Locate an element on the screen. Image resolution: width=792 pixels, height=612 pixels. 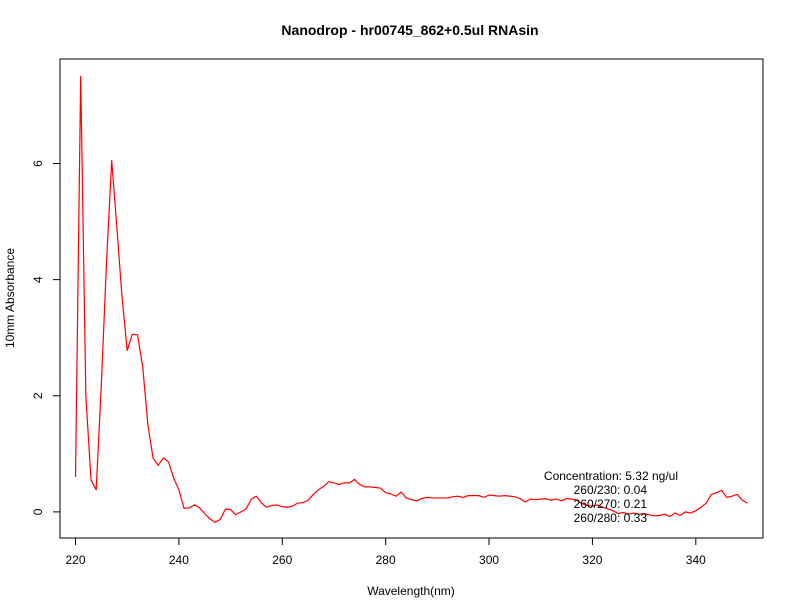
ratio-260-230-annotation: 260/230: 0.04 is located at coordinates (611, 490).